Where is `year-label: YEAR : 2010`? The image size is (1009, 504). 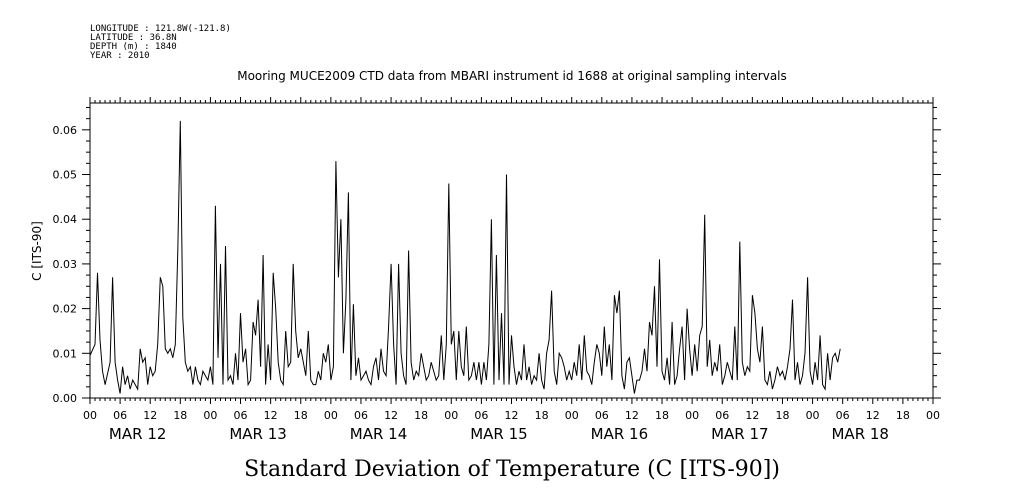
year-label: YEAR : 2010 is located at coordinates (120, 56).